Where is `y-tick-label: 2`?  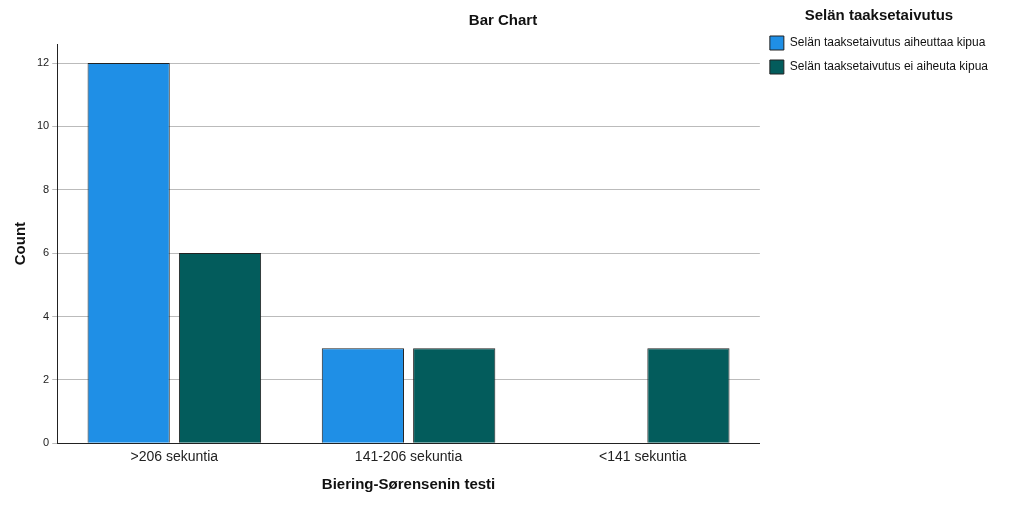
y-tick-label: 2 is located at coordinates (46, 378).